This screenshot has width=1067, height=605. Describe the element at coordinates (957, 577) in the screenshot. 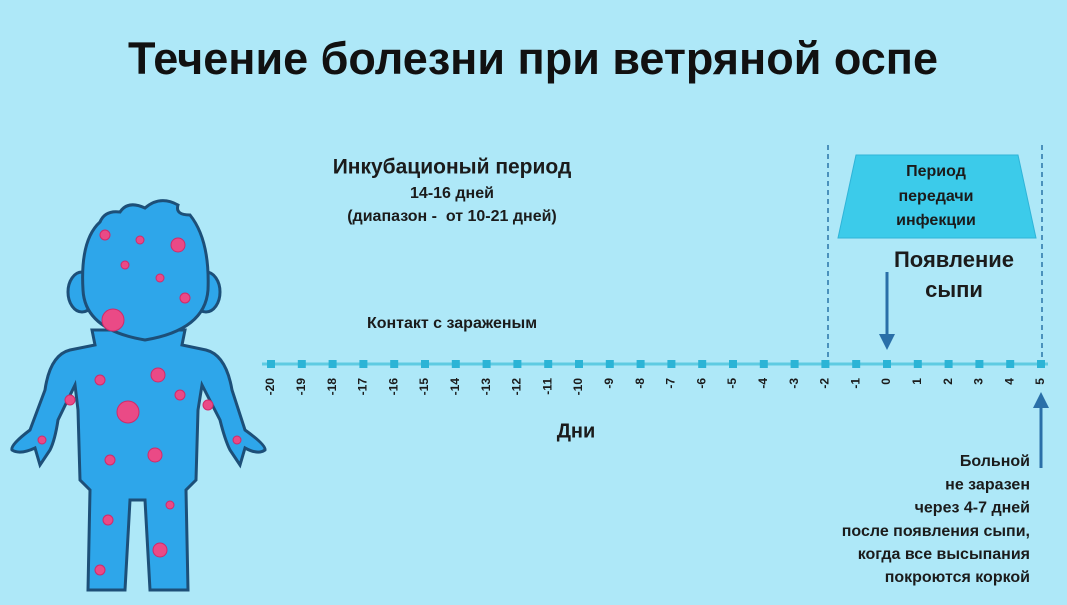

I see `note-line: покроются коркой` at that location.